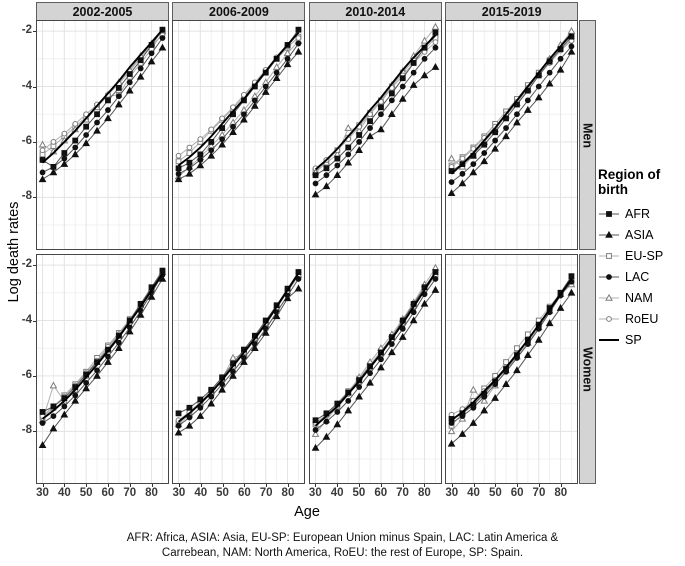 This screenshot has height=566, width=685. I want to click on legend-key-AFR-icon, so click(609, 213).